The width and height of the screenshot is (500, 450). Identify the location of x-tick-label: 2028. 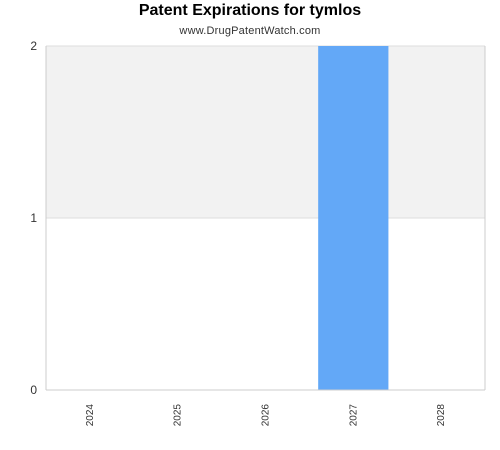
(441, 415).